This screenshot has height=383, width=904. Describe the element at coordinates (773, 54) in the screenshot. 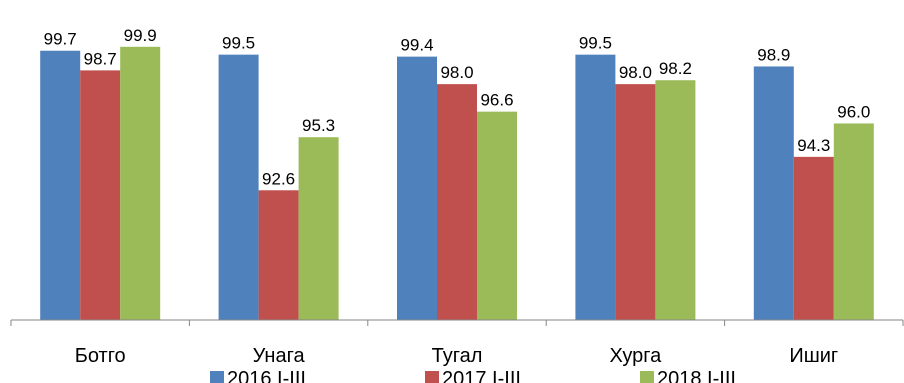

I see `data-label-0-4: 98.9` at that location.